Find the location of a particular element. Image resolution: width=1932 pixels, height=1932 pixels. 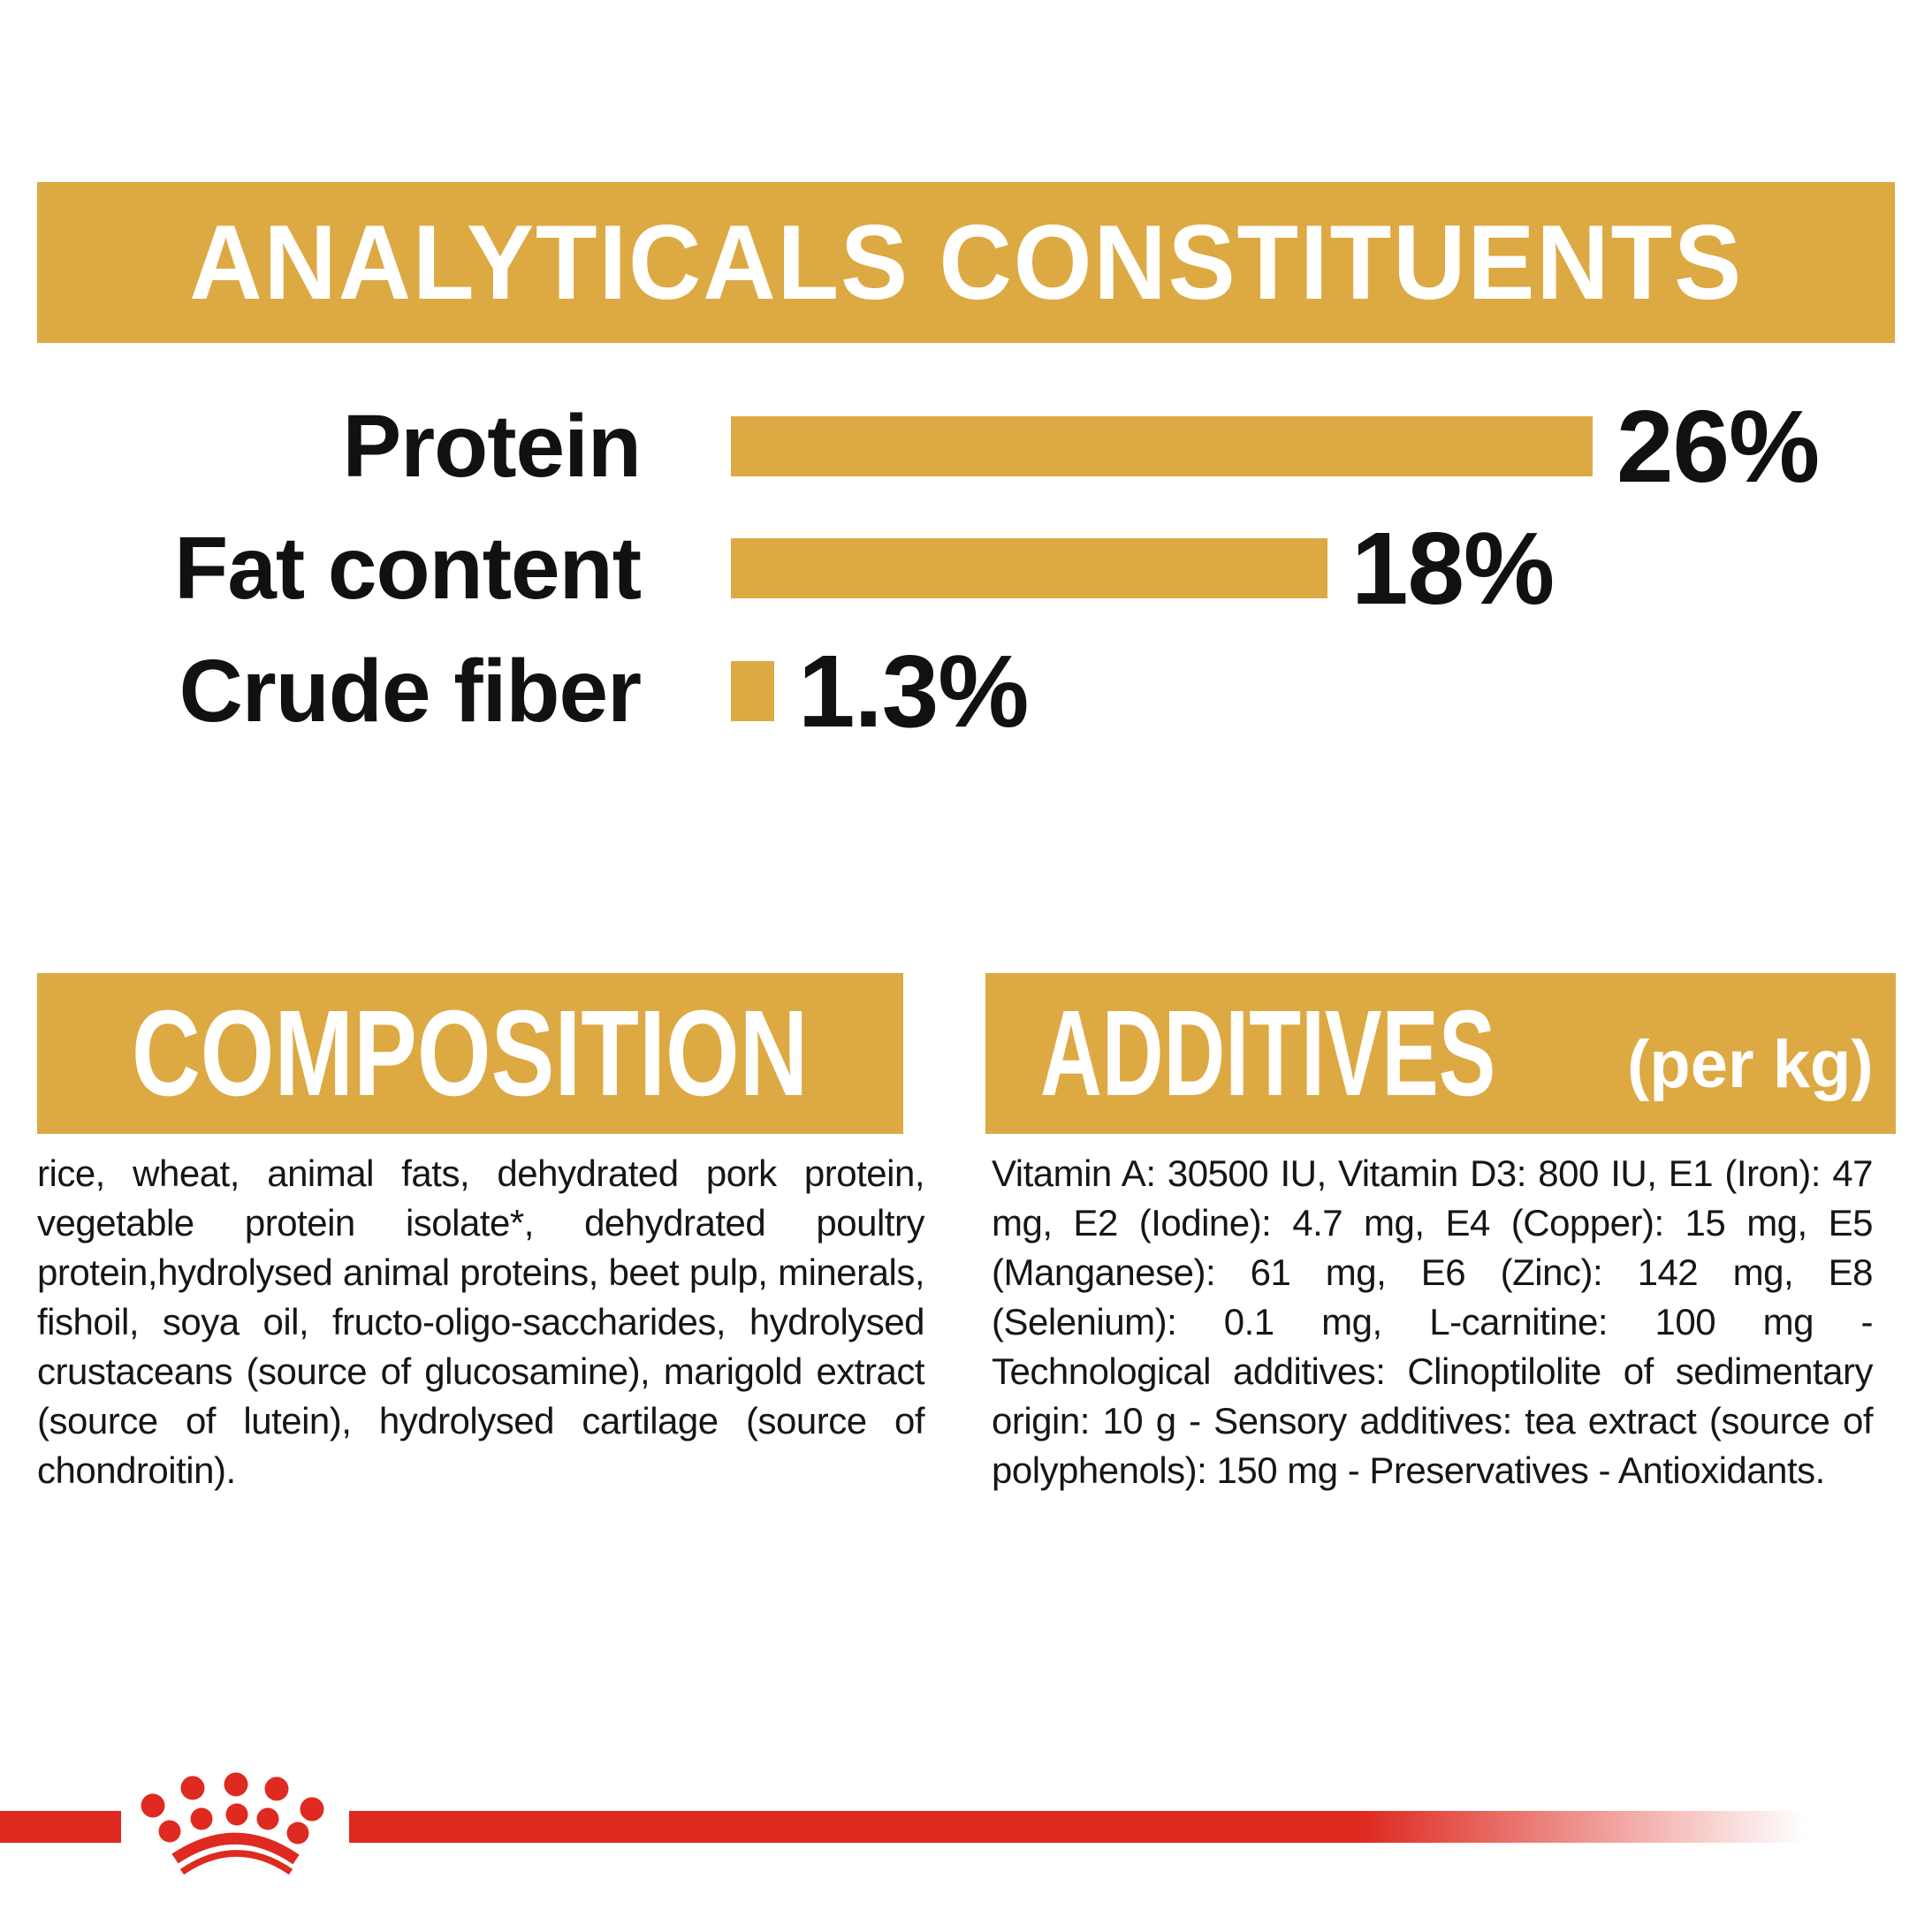

crude-fiber-value: 1.3% is located at coordinates (913, 692).